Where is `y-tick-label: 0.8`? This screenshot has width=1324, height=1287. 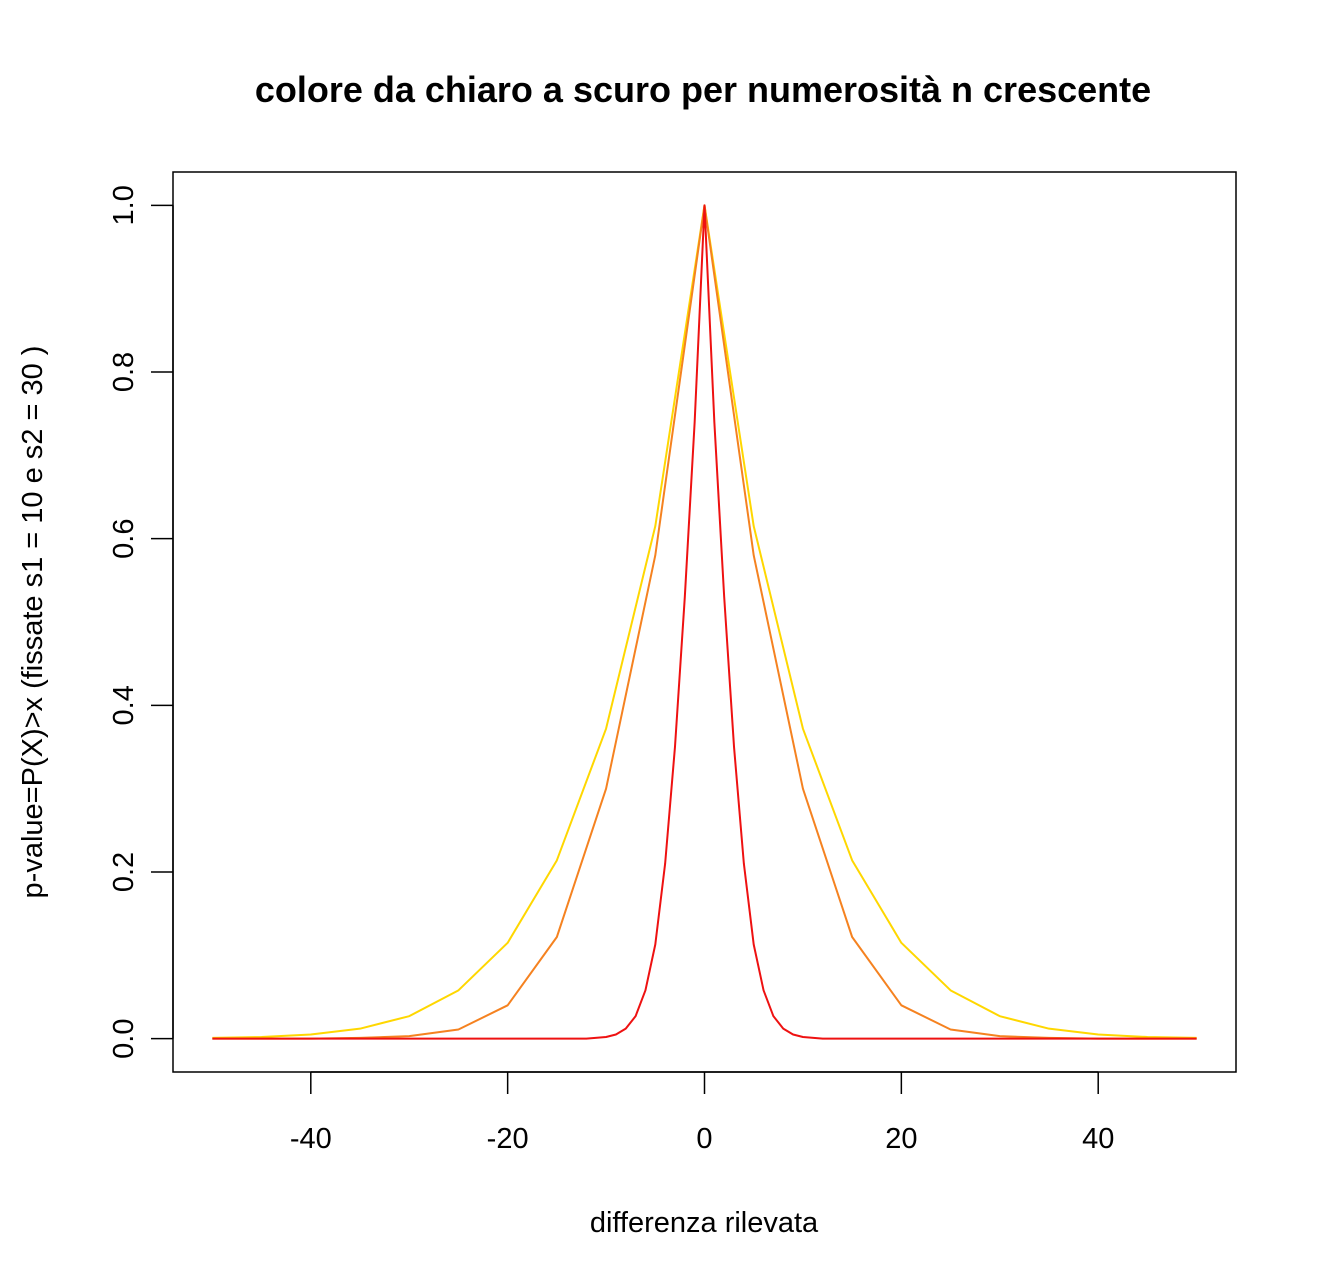 y-tick-label: 0.8 is located at coordinates (124, 372).